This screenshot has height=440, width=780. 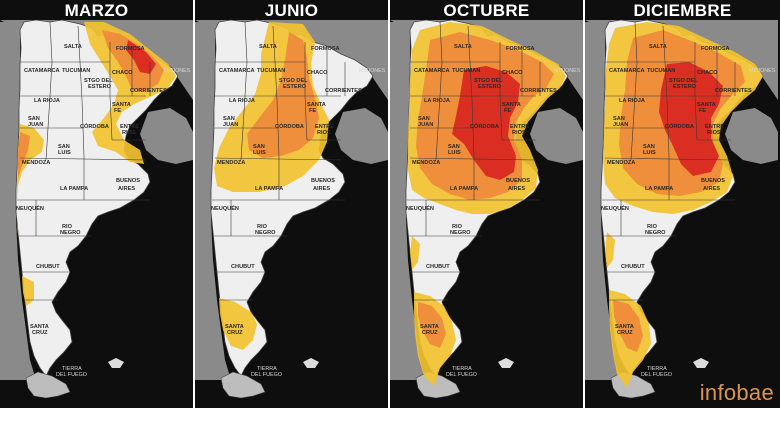 I want to click on drought-overlay-junio, so click(x=271, y=186).